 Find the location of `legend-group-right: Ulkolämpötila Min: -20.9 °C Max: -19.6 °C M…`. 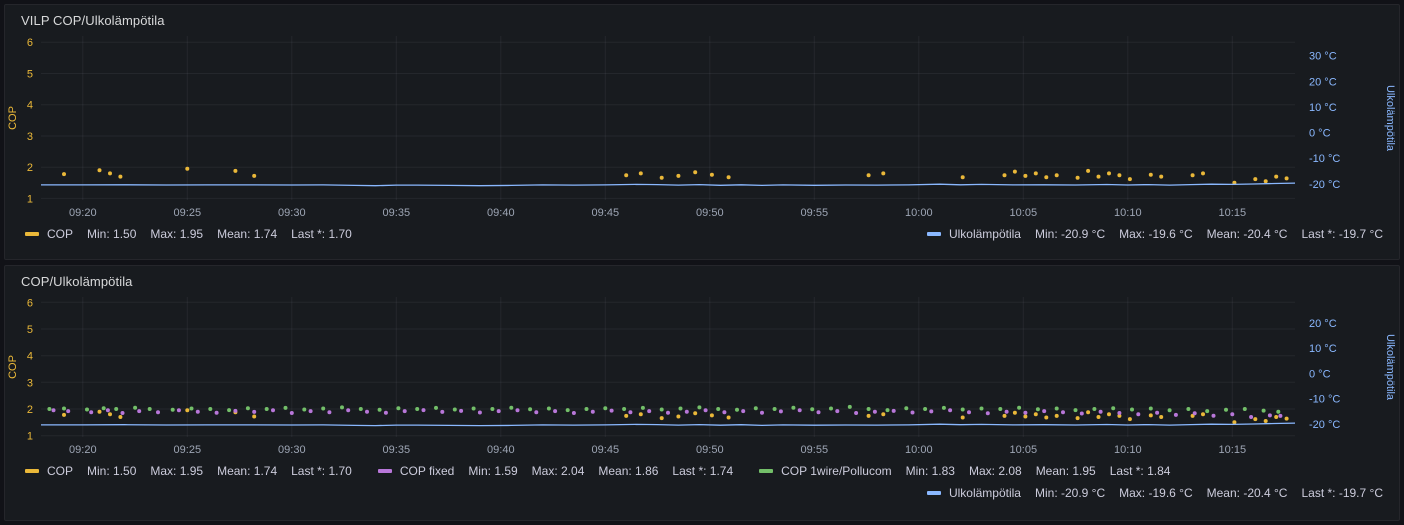

legend-group-right: Ulkolämpötila Min: -20.9 °C Max: -19.6 °C M… is located at coordinates (1154, 234).